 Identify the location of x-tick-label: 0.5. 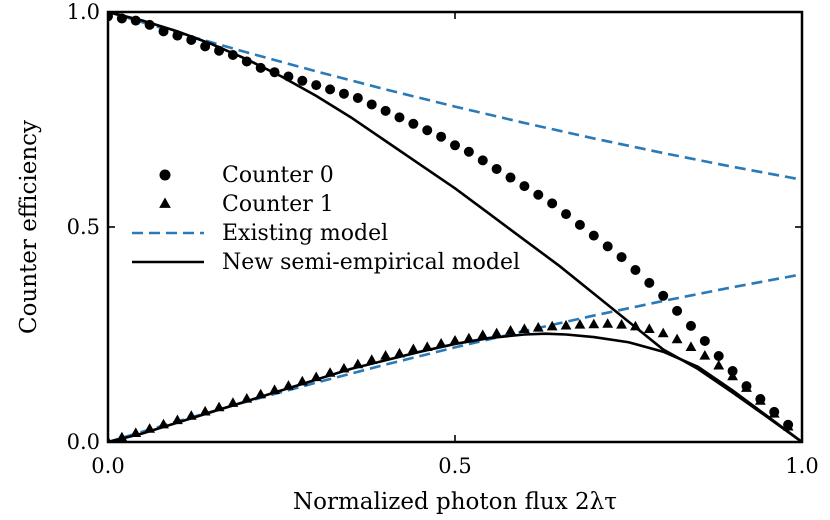
(454, 466).